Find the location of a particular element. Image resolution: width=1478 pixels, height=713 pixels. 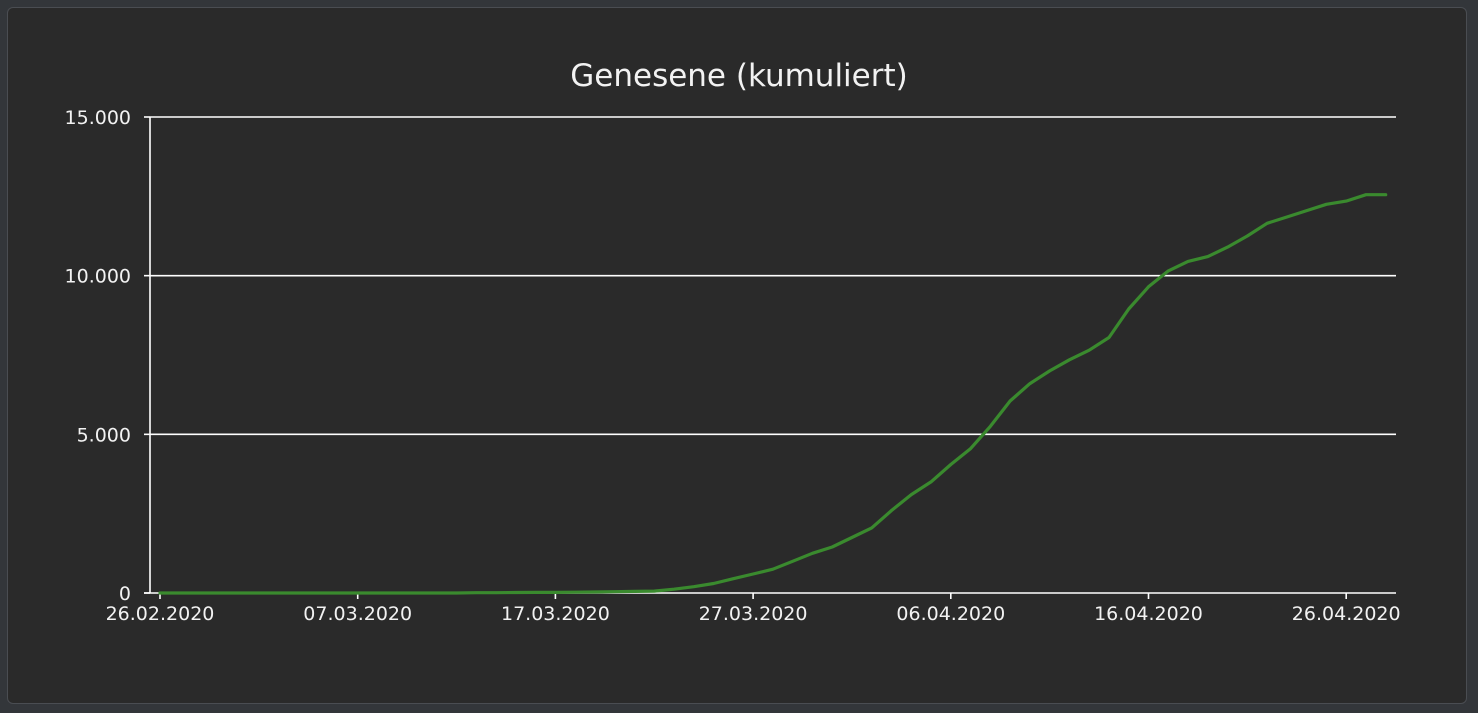

chart-title: Genesene (kumuliert) is located at coordinates (739, 76).